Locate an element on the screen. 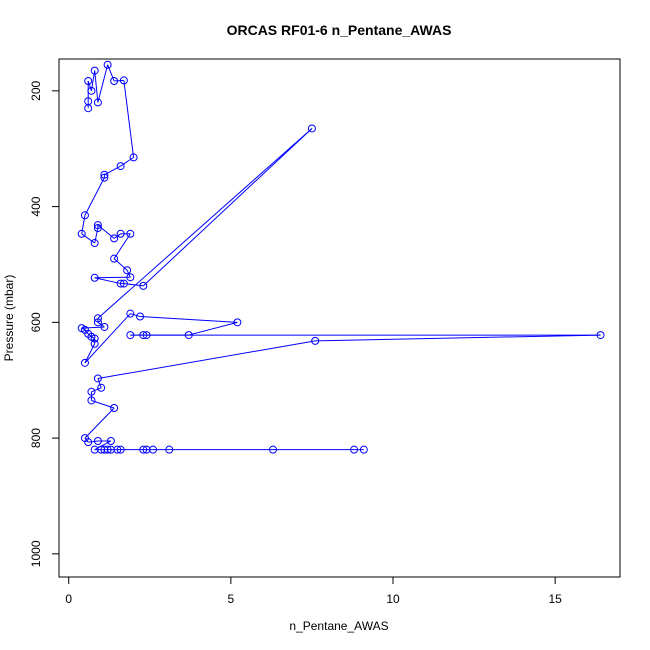  x-tick-label: 0 is located at coordinates (68, 599).